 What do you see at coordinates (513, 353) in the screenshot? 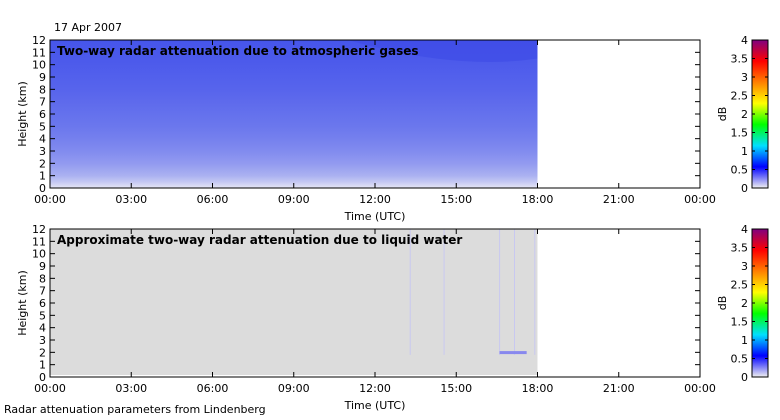
I see `liquid-water-low-band` at bounding box center [513, 353].